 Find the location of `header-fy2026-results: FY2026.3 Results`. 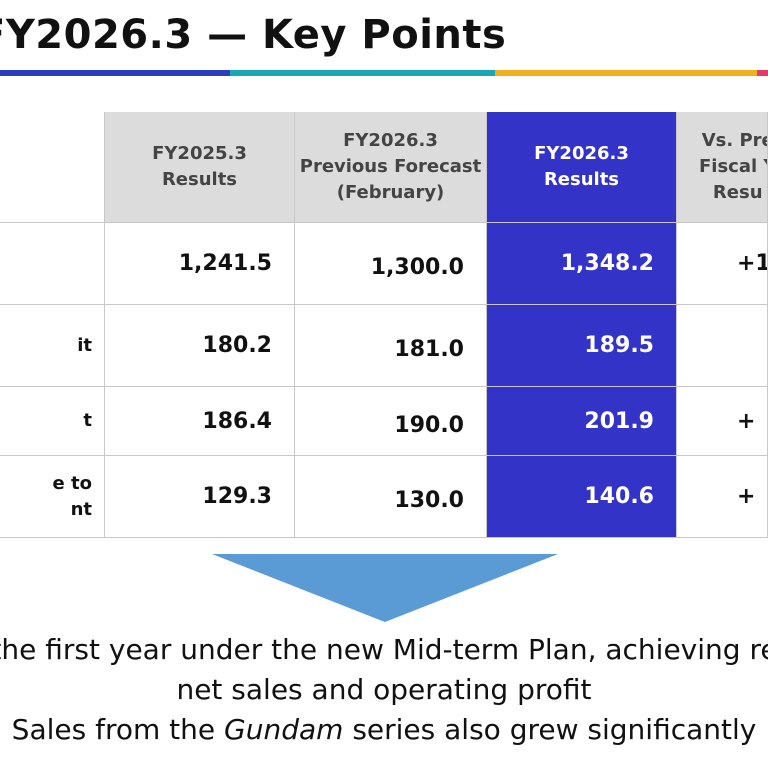

header-fy2026-results: FY2026.3 Results is located at coordinates (582, 167).